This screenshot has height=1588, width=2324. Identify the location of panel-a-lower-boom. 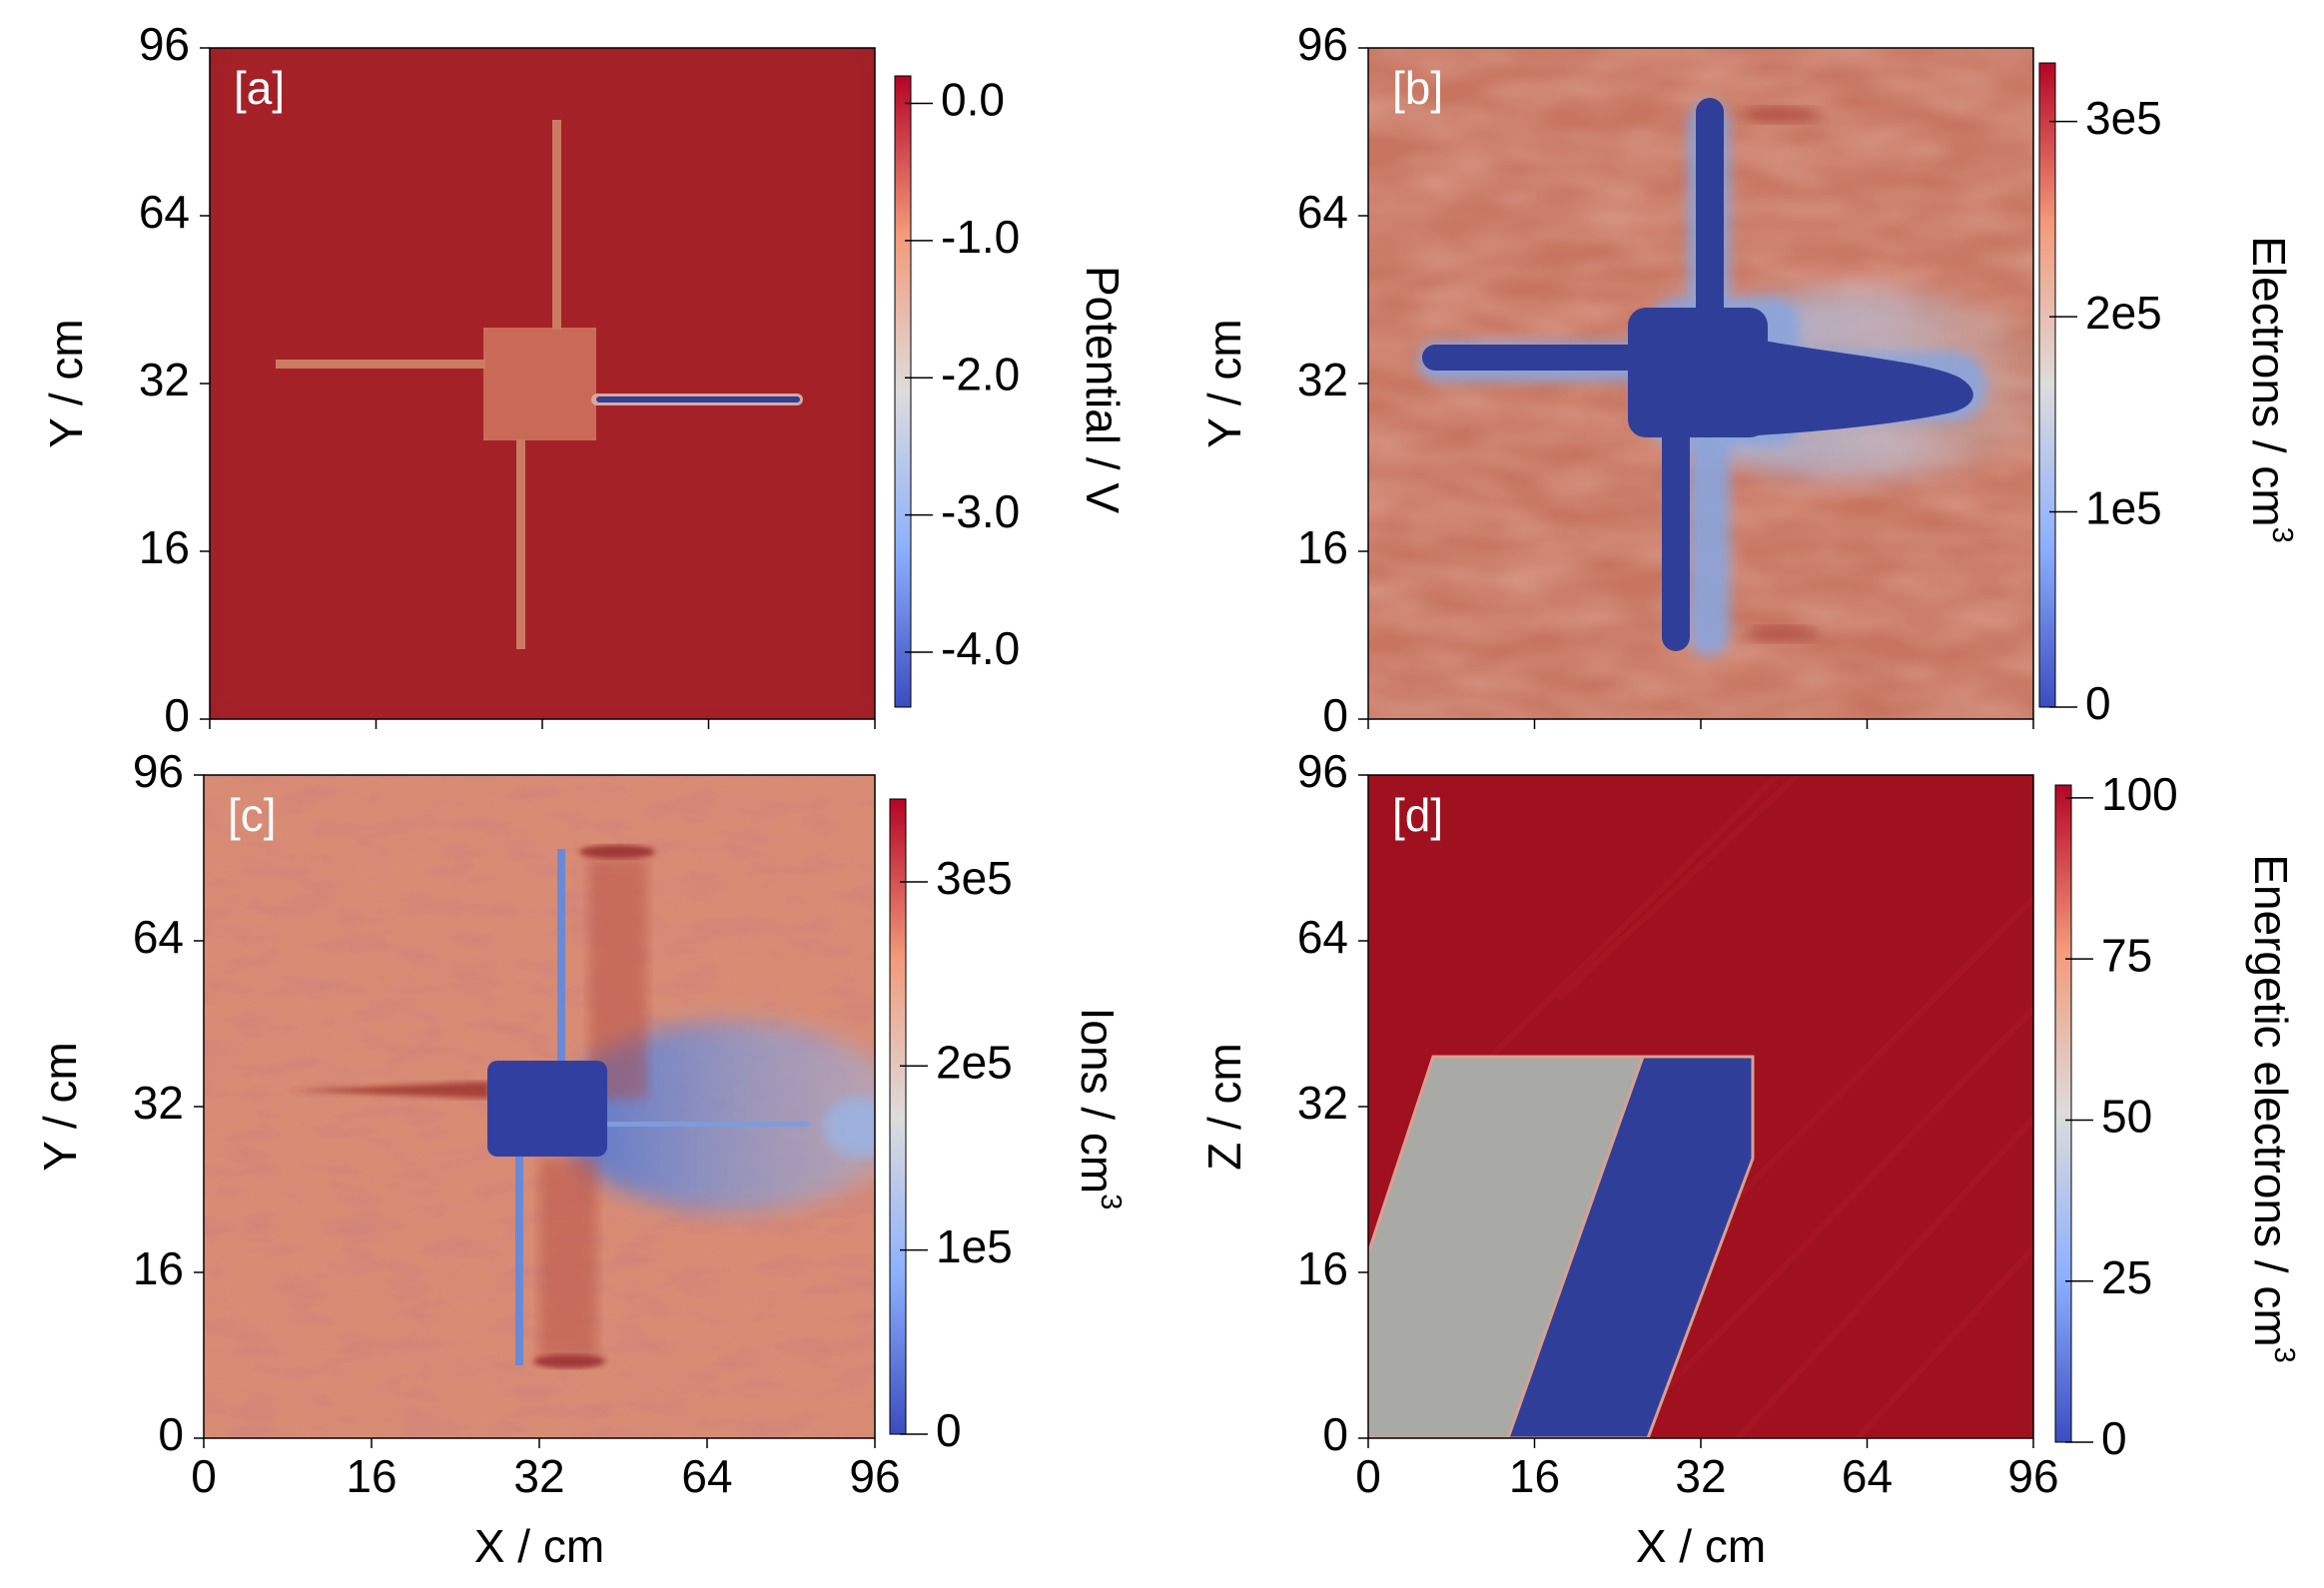
(520, 544).